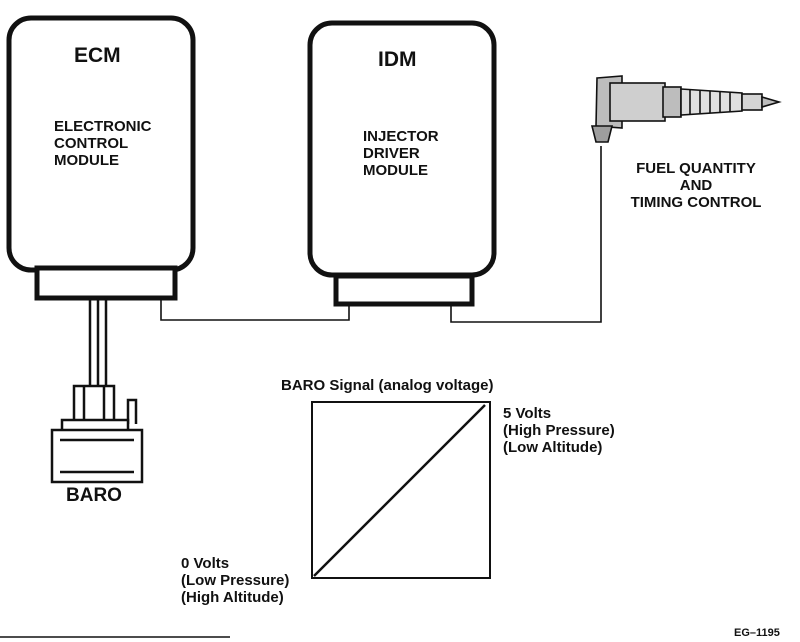  Describe the element at coordinates (686, 109) in the screenshot. I see `injector-icon` at that location.